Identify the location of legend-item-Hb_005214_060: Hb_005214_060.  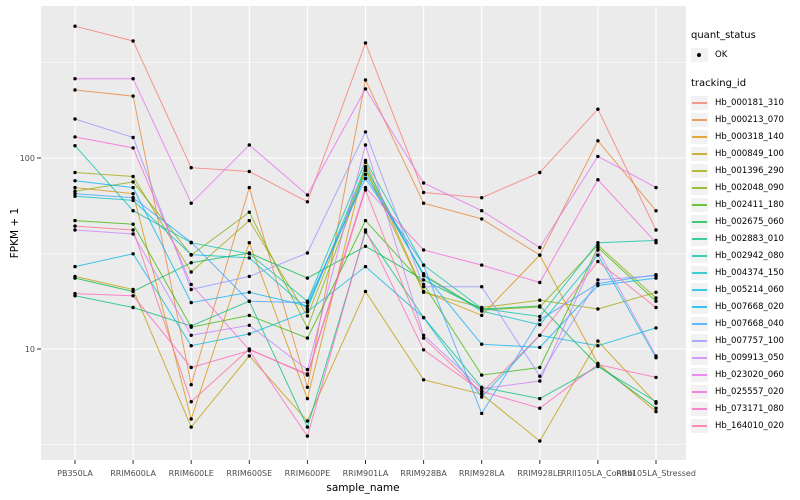
(744, 290).